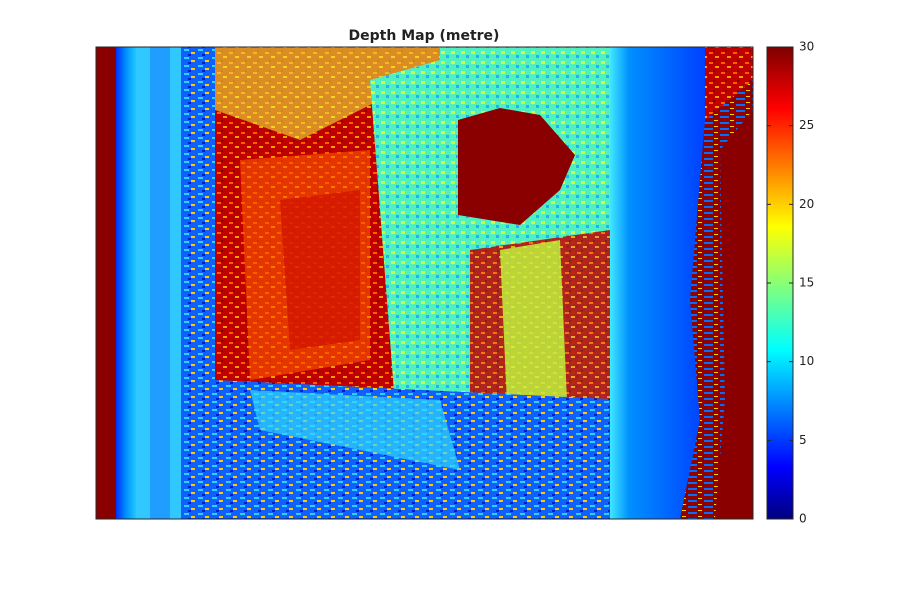  What do you see at coordinates (803, 519) in the screenshot?
I see `colorbar-tick-label: 0` at bounding box center [803, 519].